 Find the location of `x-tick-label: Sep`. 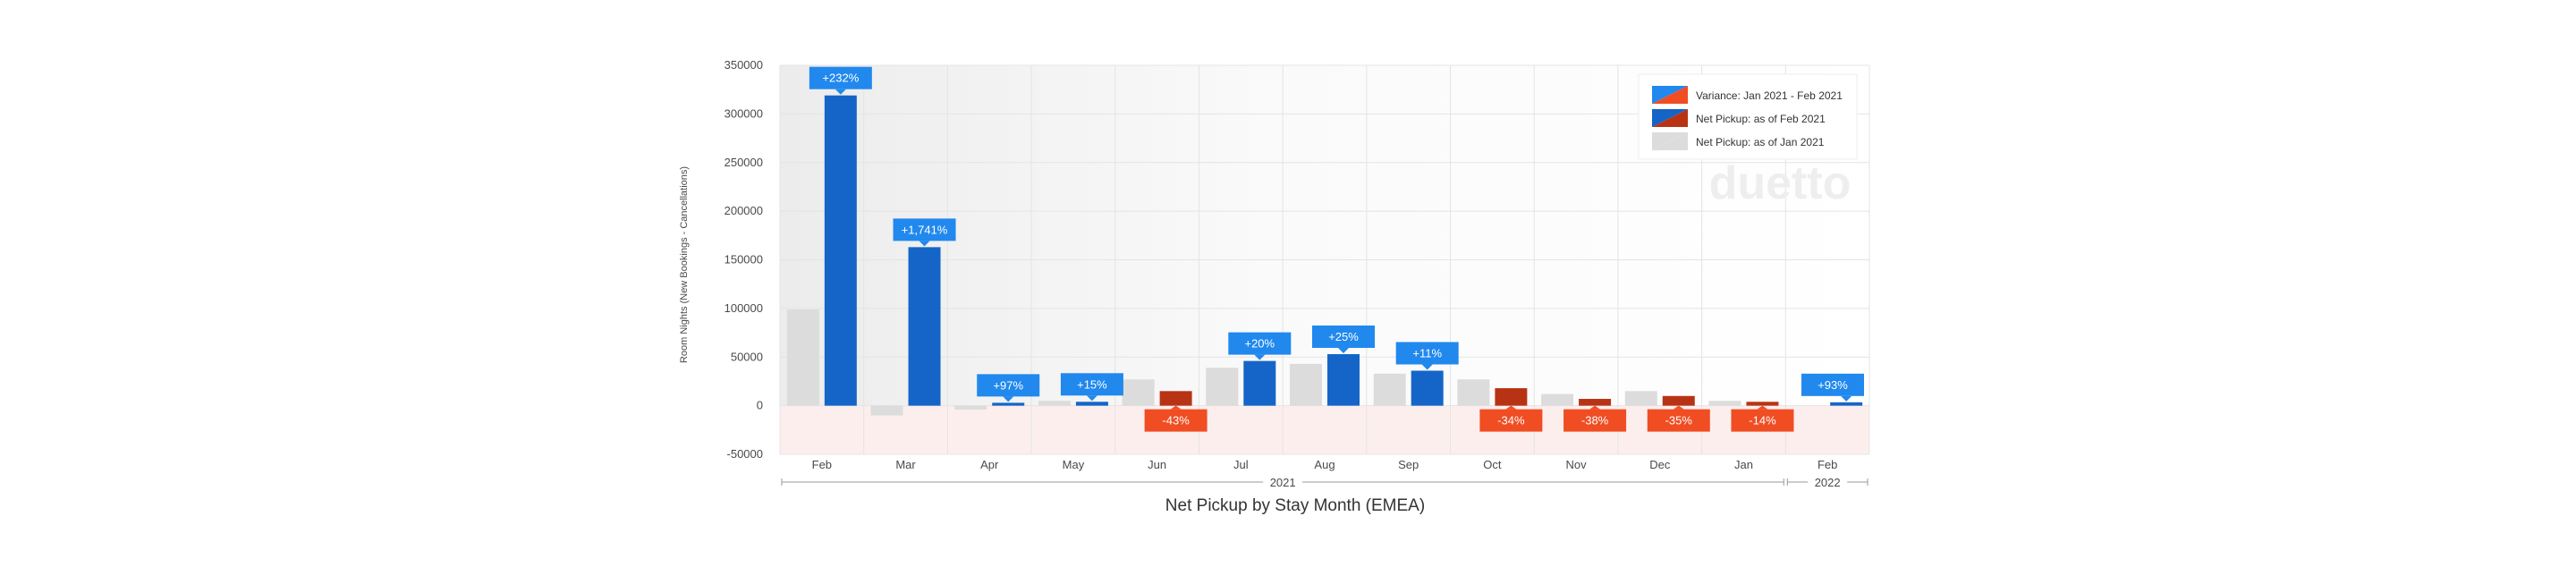

x-tick-label: Sep is located at coordinates (1408, 465).